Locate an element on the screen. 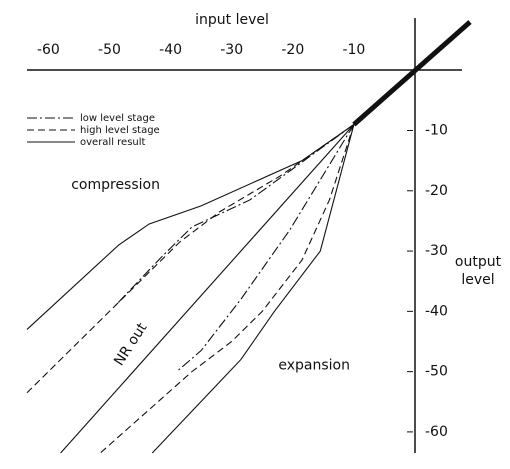 The image size is (510, 469). series-line is located at coordinates (412, 73).